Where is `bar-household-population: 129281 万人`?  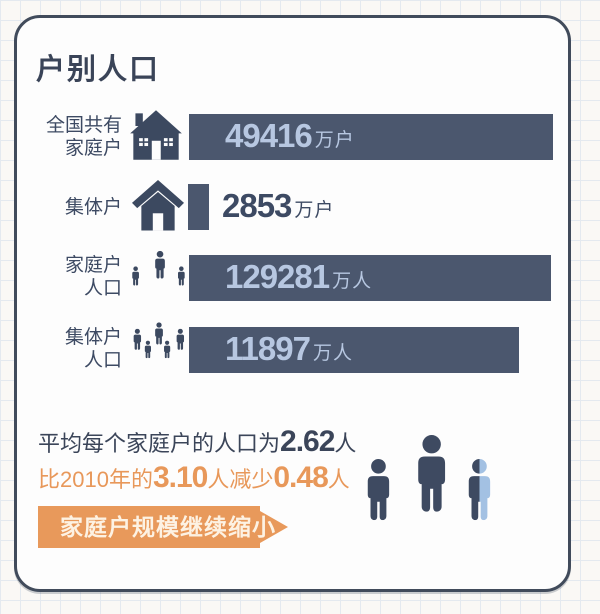 bar-household-population: 129281 万人 is located at coordinates (370, 278).